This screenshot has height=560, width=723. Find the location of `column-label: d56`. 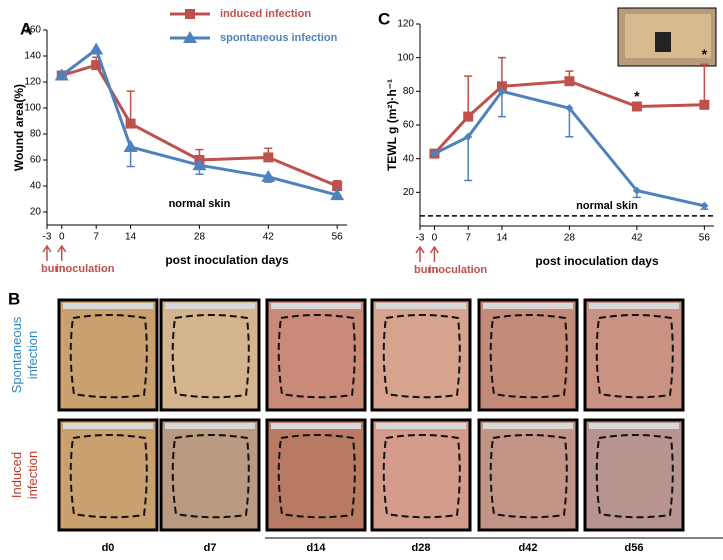

column-label: d56 is located at coordinates (634, 548).